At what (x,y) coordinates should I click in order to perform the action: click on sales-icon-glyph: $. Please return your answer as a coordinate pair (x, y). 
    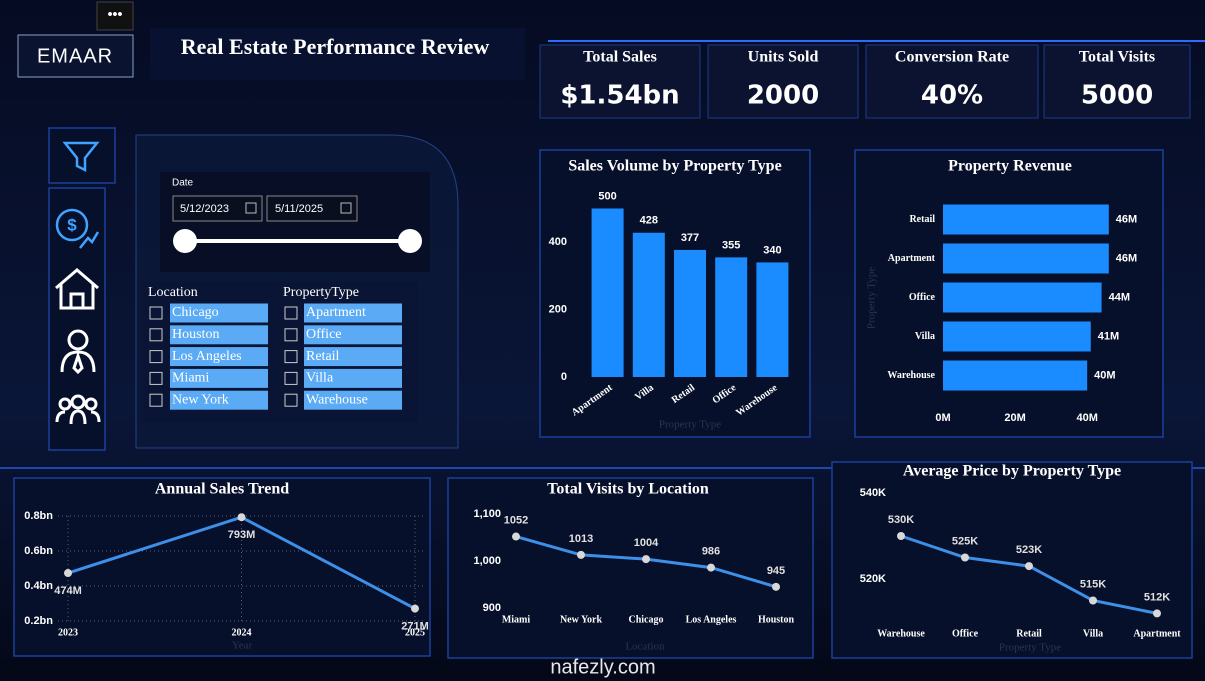
    Looking at the image, I should click on (72, 224).